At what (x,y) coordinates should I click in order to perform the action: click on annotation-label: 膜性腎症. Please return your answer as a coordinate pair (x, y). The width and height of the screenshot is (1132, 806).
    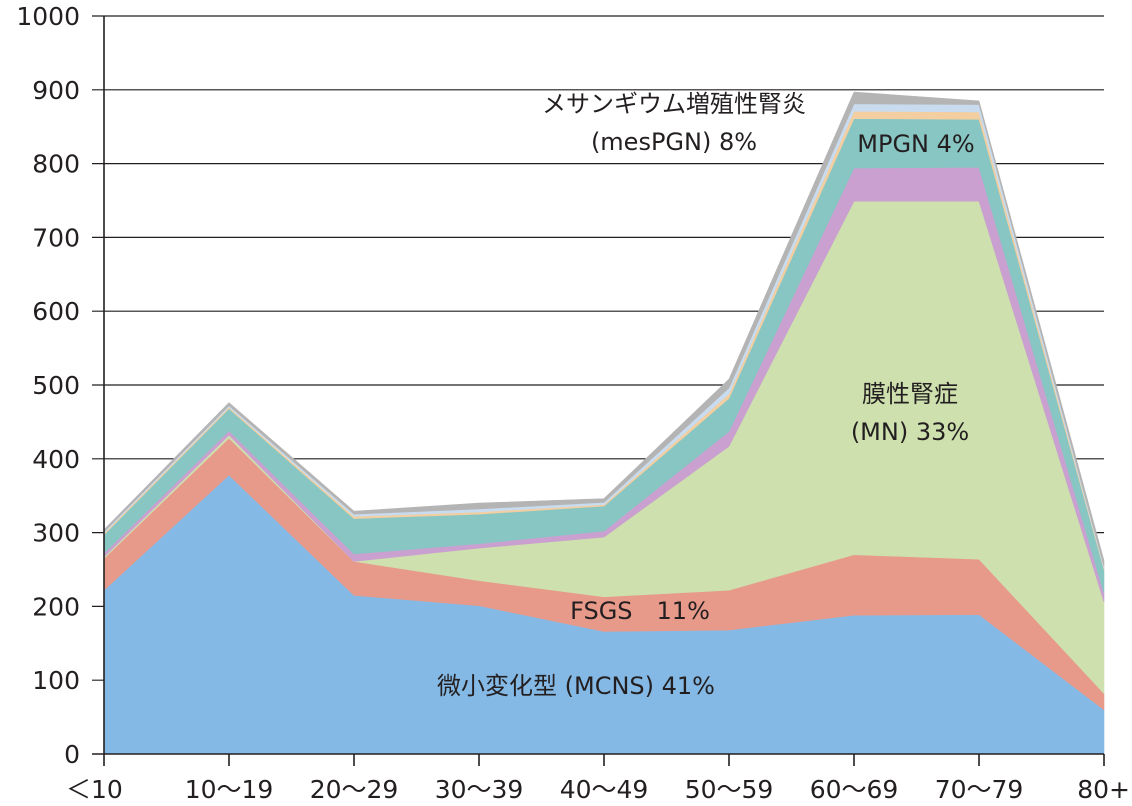
    Looking at the image, I should click on (910, 394).